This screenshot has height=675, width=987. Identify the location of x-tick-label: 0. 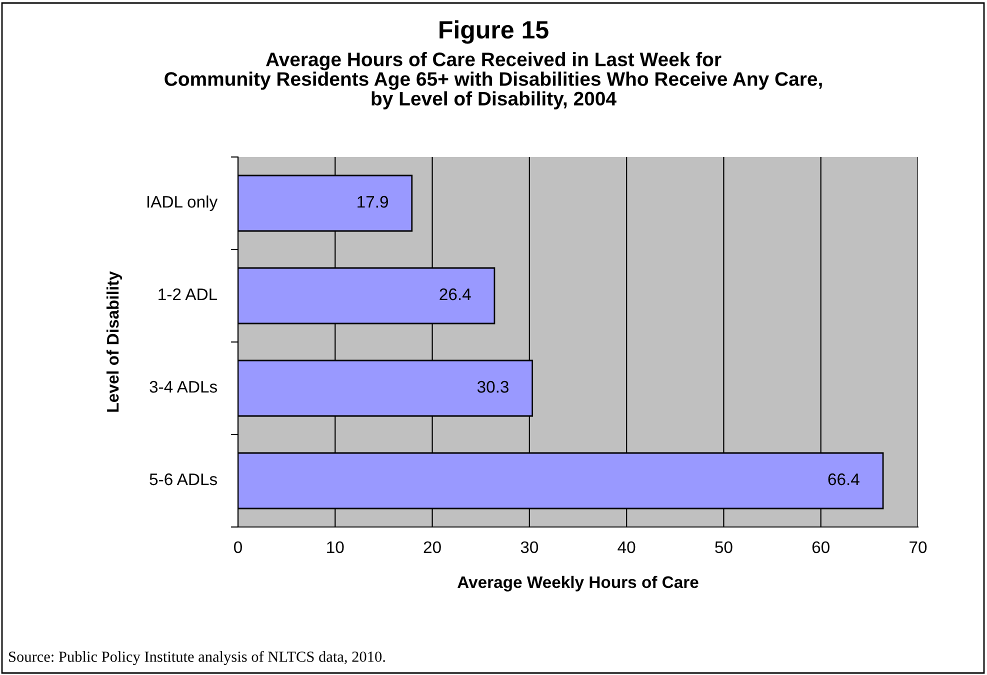
(238, 547).